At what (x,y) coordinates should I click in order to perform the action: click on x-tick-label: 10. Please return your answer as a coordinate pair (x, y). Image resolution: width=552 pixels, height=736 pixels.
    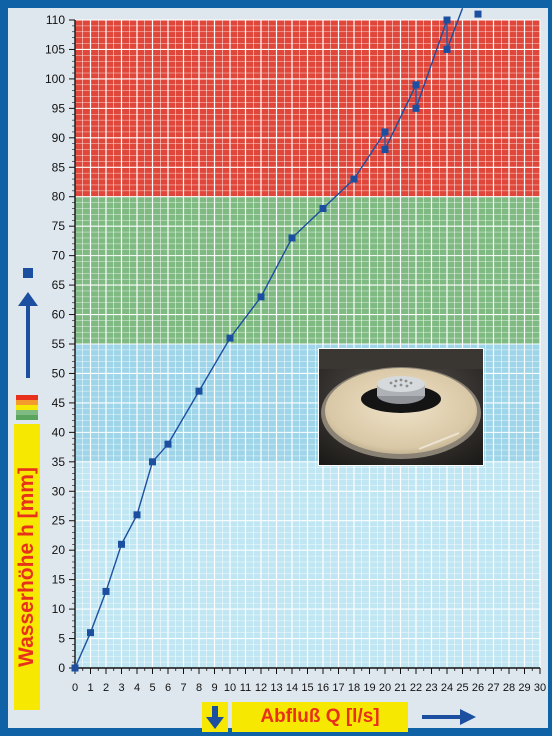
    Looking at the image, I should click on (230, 688).